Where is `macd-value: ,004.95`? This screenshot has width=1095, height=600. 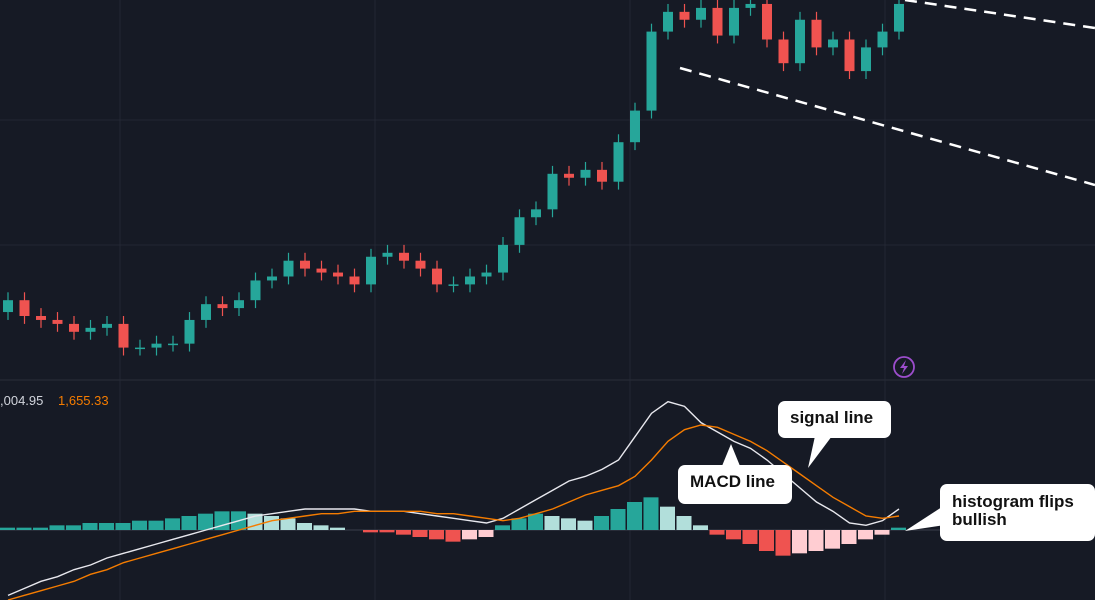 macd-value: ,004.95 is located at coordinates (22, 400).